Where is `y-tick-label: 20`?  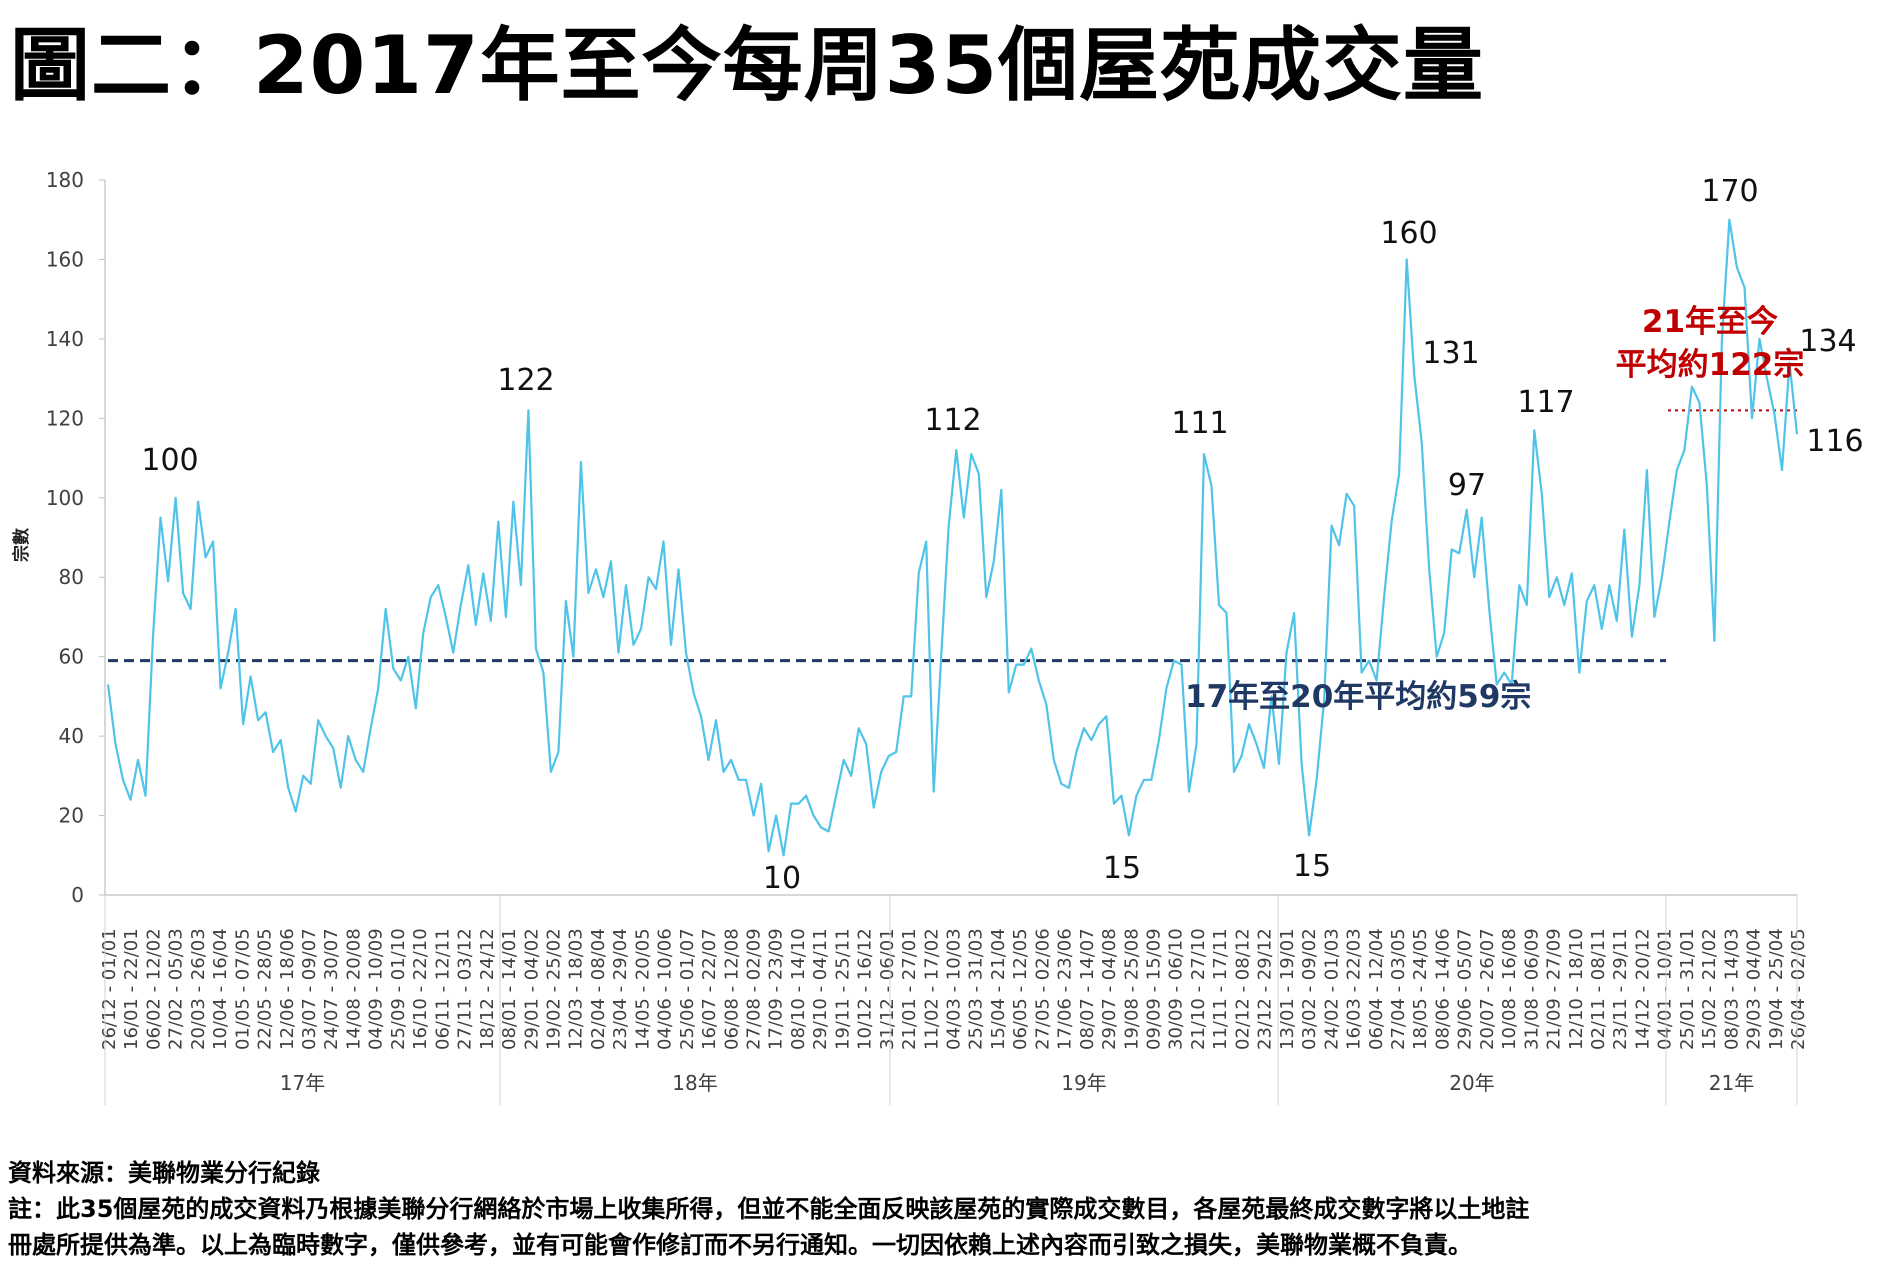 y-tick-label: 20 is located at coordinates (71, 816).